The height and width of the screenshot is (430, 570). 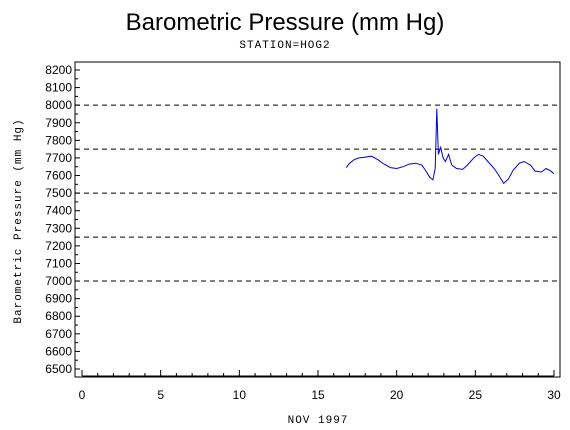 I want to click on chart-subtitle: STATION=HOG2, so click(x=284, y=46).